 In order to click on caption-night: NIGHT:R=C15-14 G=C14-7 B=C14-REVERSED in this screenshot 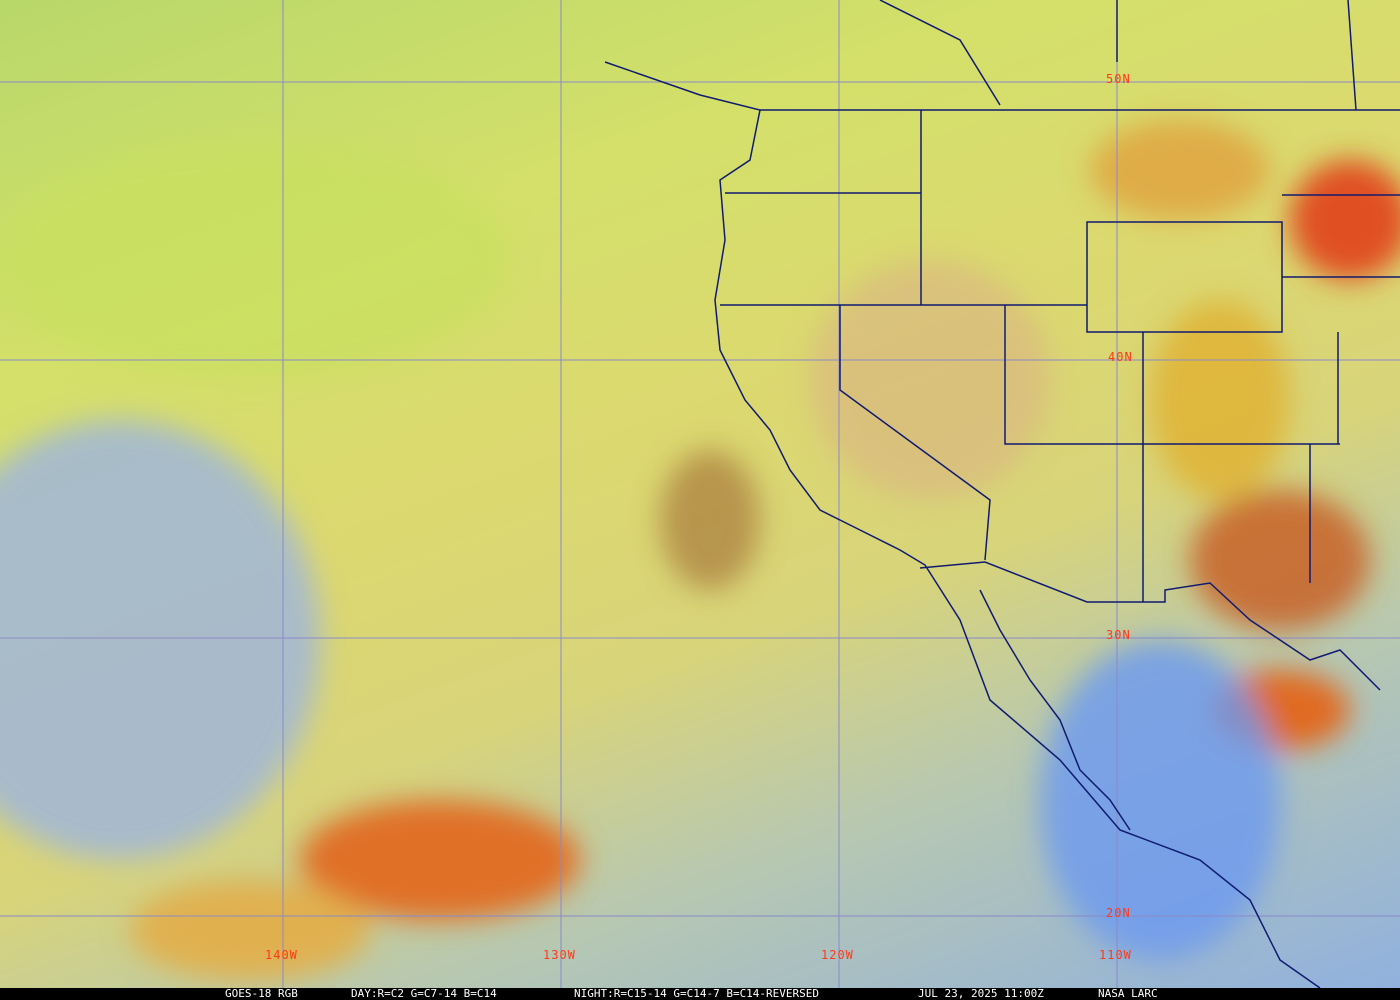, I will do `click(697, 993)`.